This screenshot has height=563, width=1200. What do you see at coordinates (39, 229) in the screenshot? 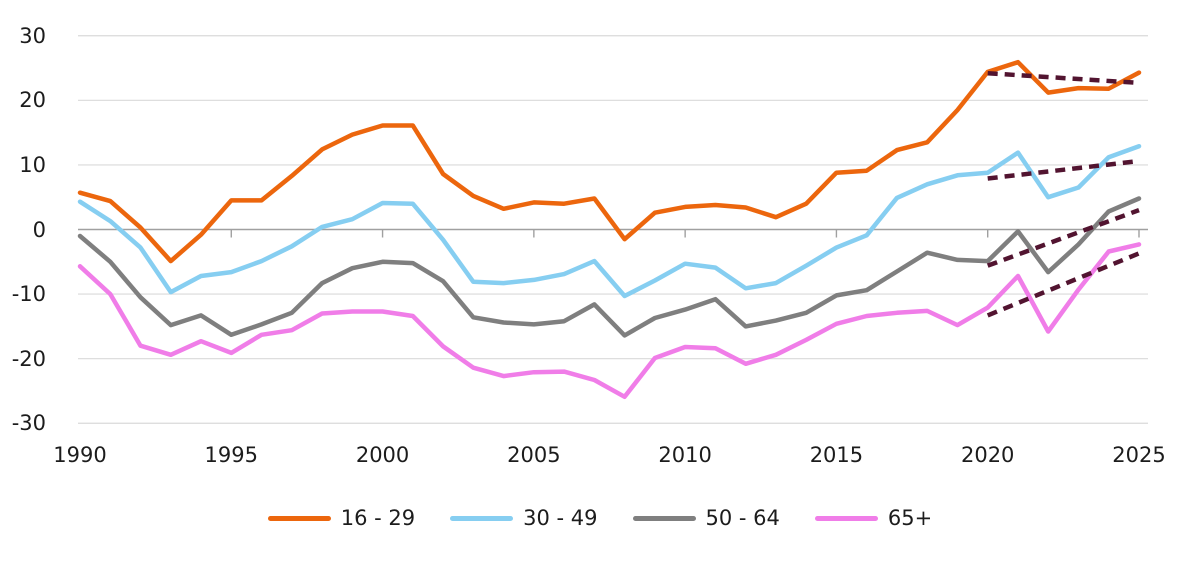
I see `y-tick-label: 0` at bounding box center [39, 229].